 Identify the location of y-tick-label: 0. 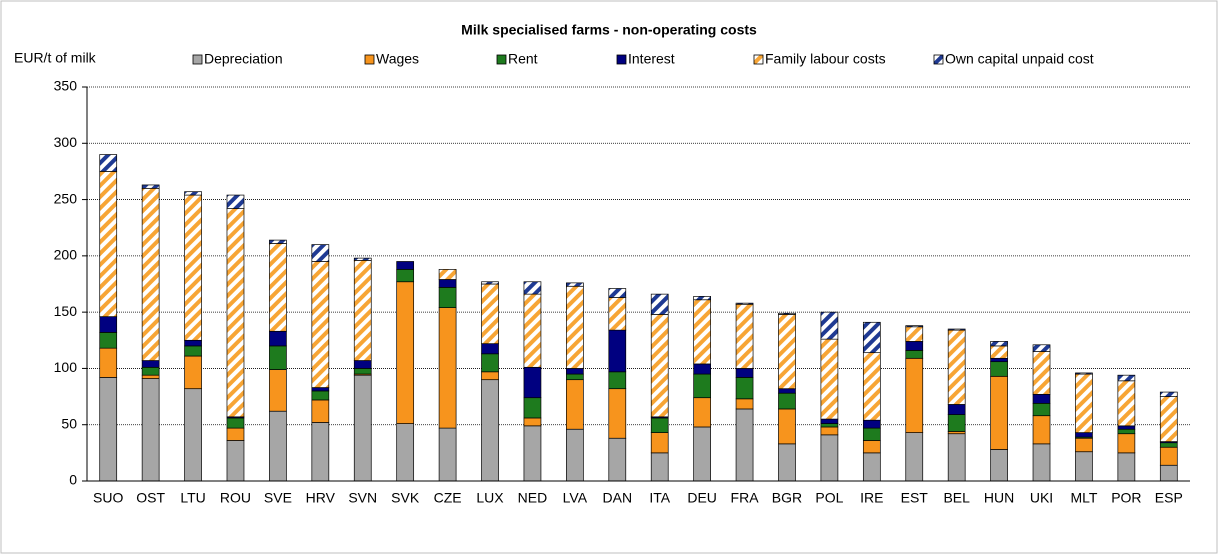
(73, 480).